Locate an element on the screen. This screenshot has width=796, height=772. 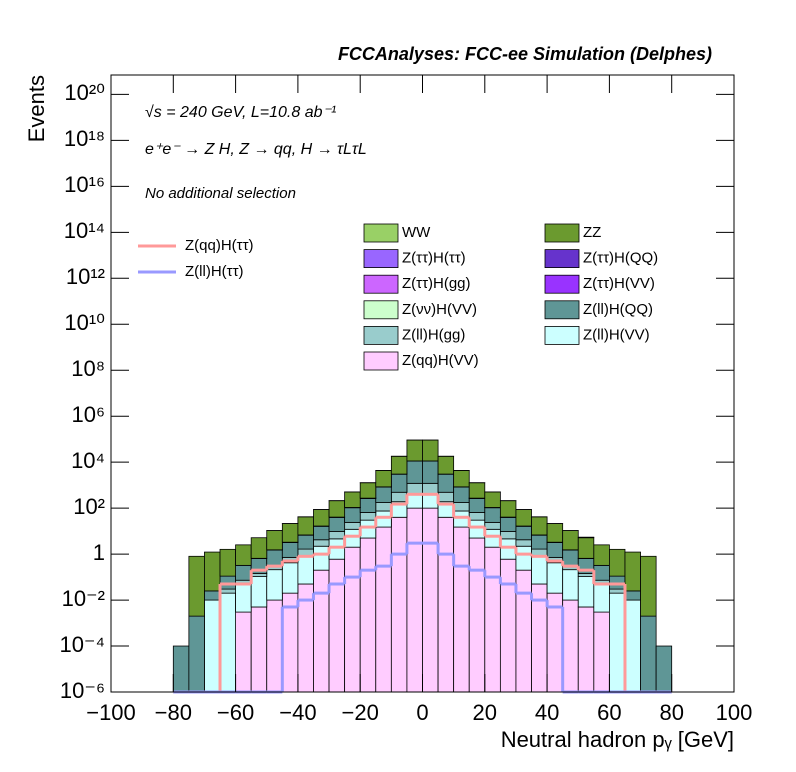
y-tick-label: 10⁶ is located at coordinates (88, 414).